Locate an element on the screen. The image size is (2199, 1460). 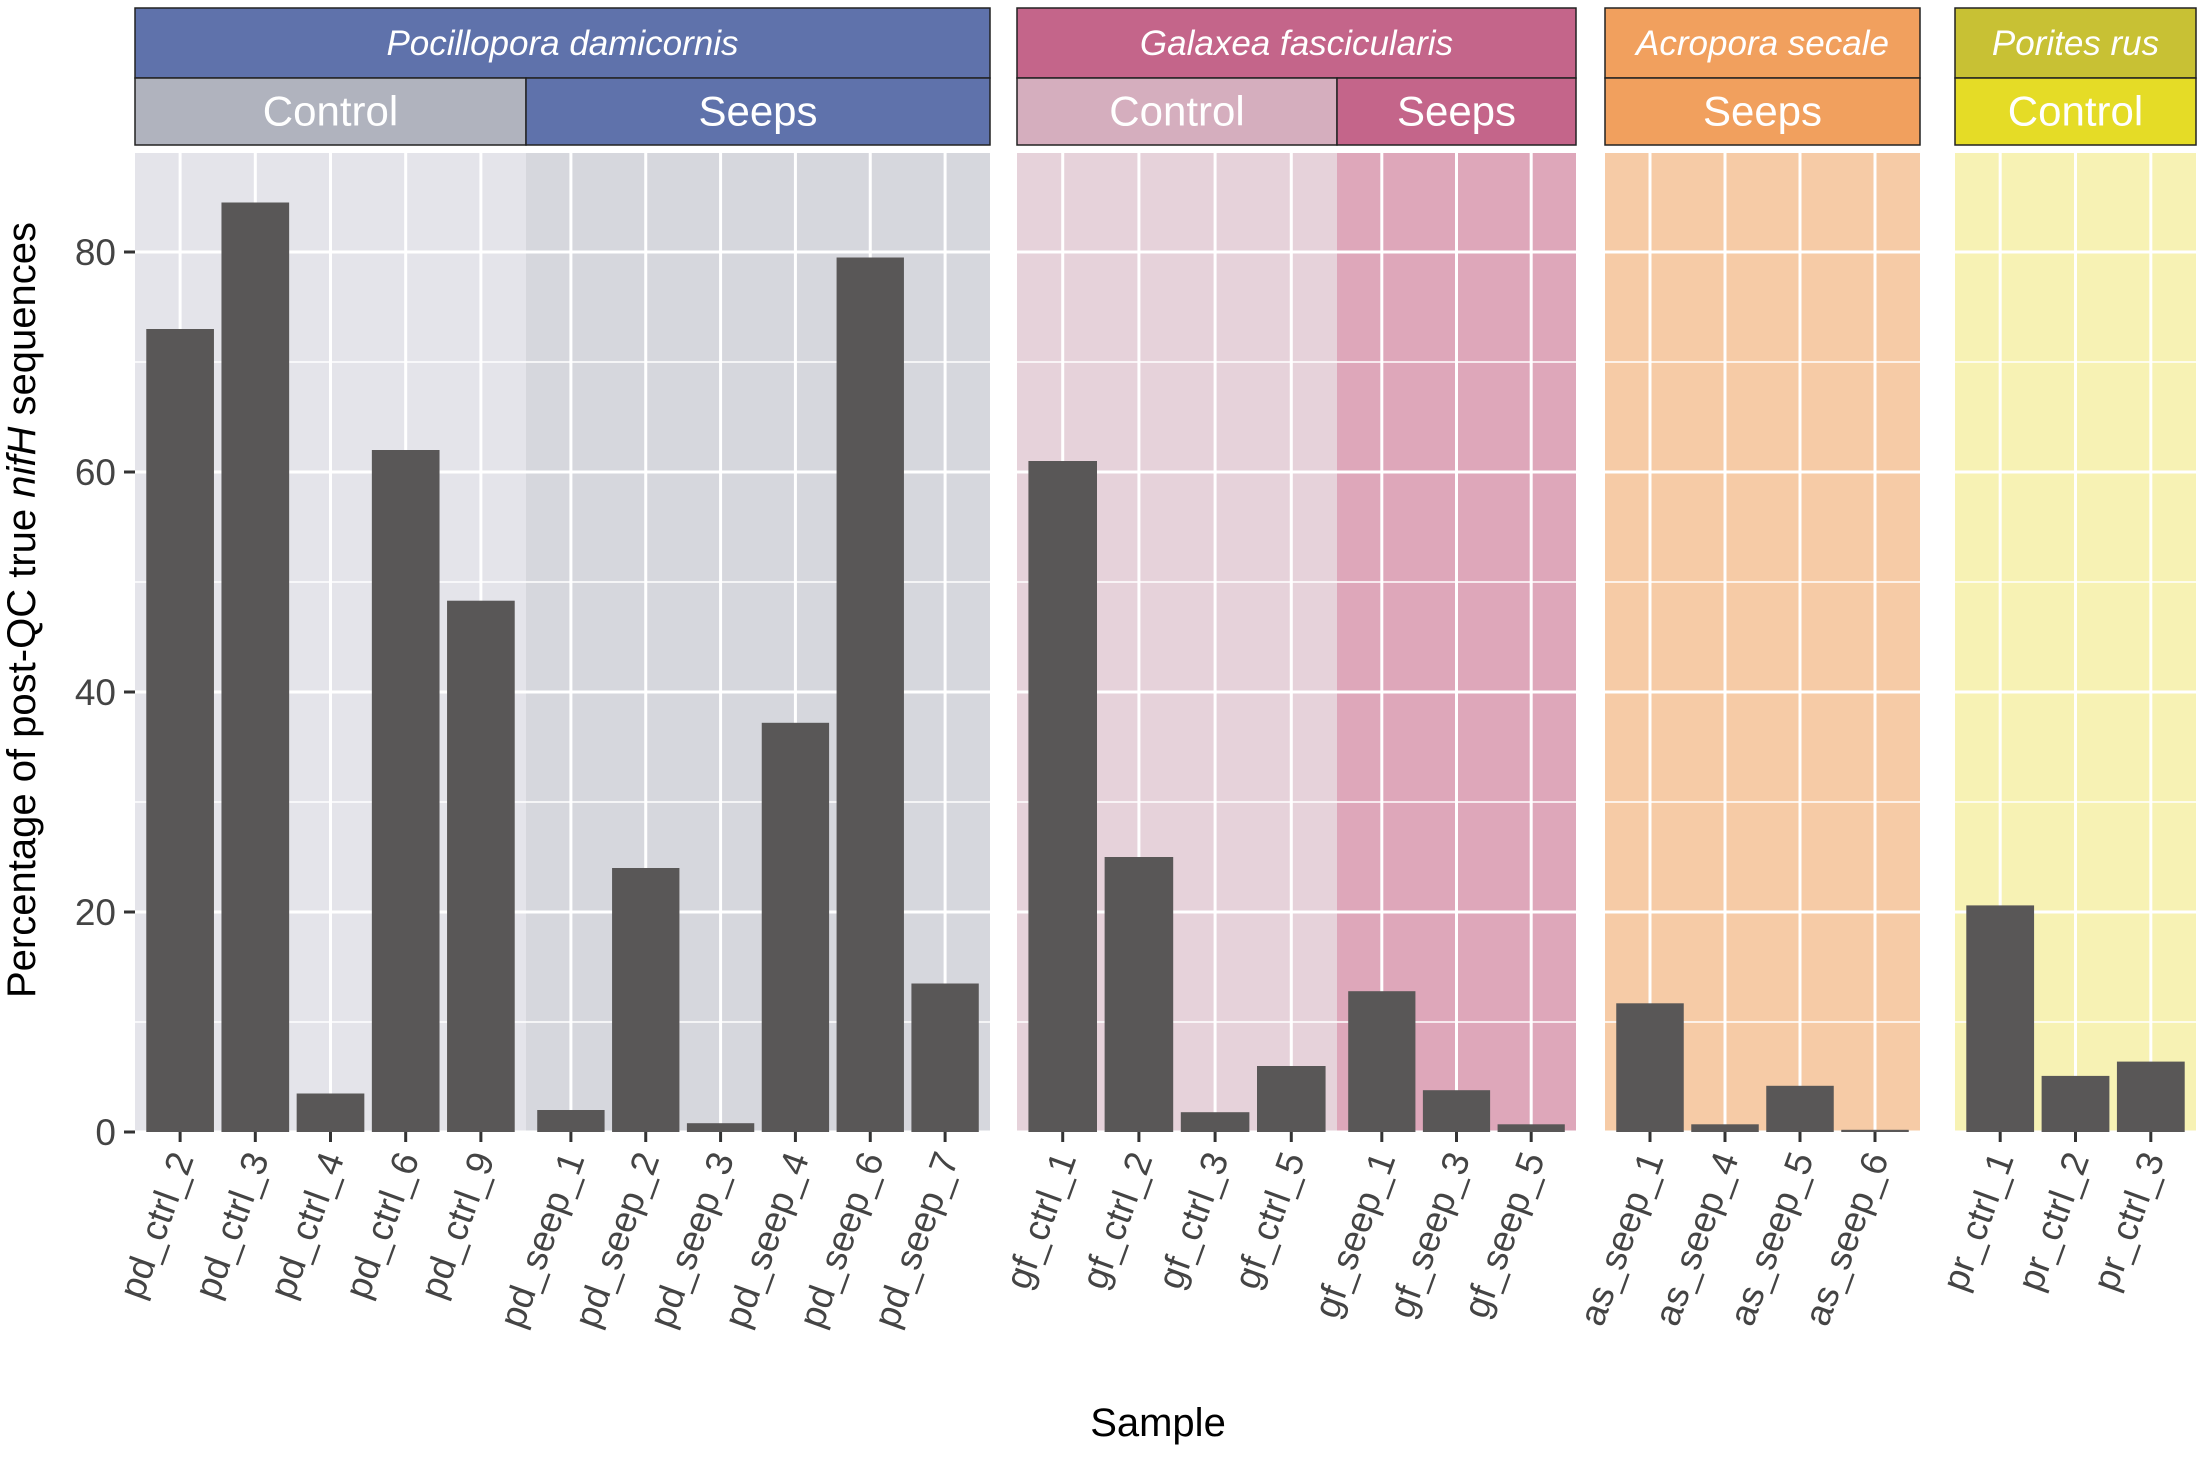
x-tick-label: gf_ctrl_2 is located at coordinates (1116, 1220).